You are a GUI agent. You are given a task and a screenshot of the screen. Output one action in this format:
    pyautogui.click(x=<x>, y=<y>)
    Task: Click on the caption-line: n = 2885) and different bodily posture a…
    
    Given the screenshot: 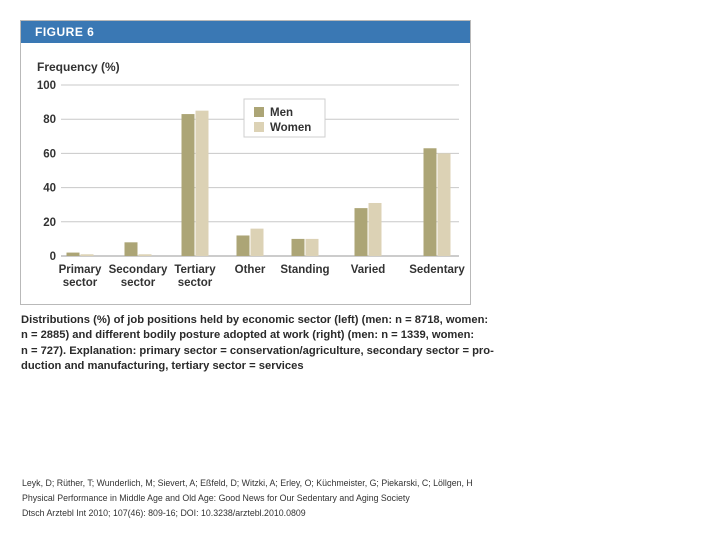 What is the action you would take?
    pyautogui.click(x=248, y=335)
    